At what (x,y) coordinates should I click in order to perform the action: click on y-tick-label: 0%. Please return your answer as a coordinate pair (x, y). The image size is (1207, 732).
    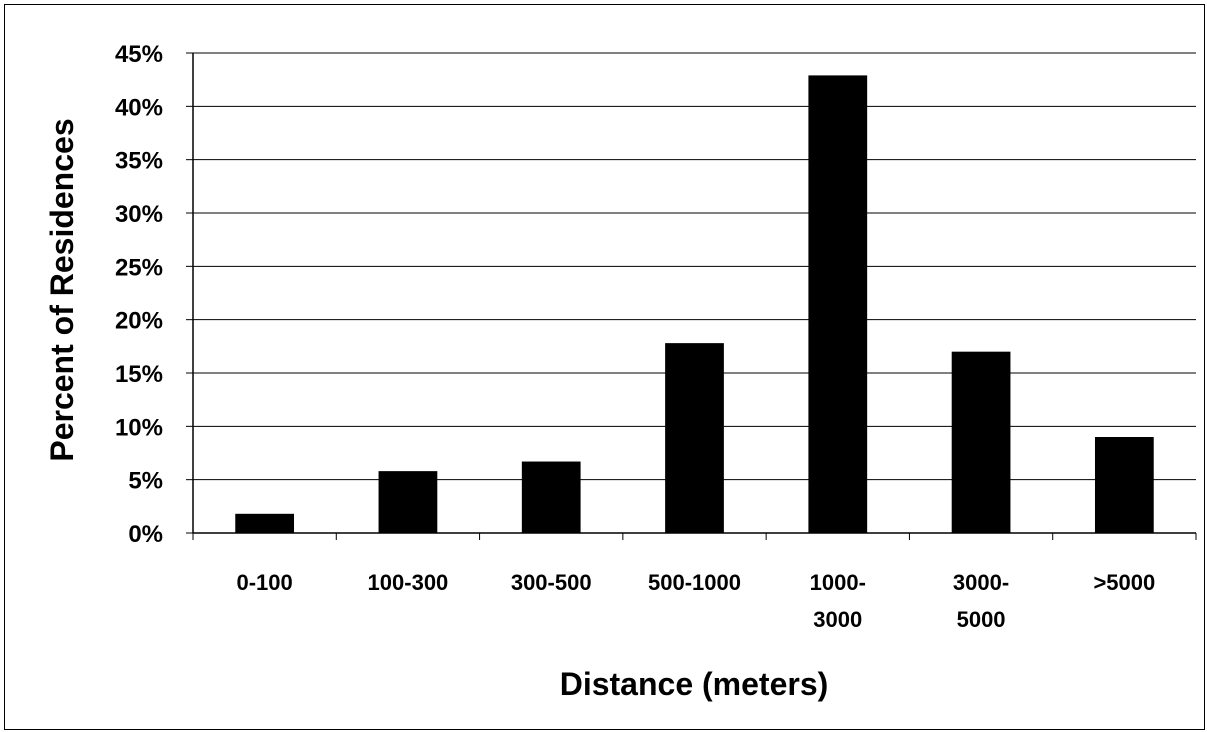
    Looking at the image, I should click on (145, 534).